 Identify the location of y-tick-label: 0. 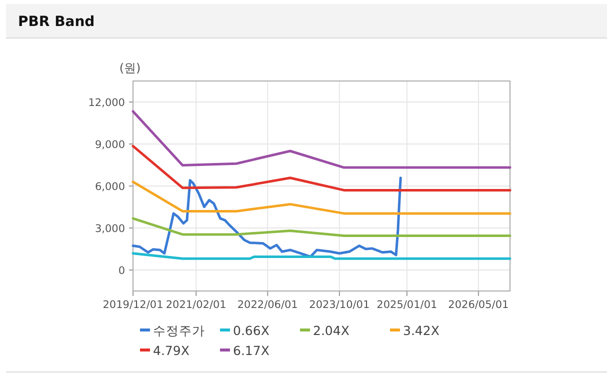
(121, 271).